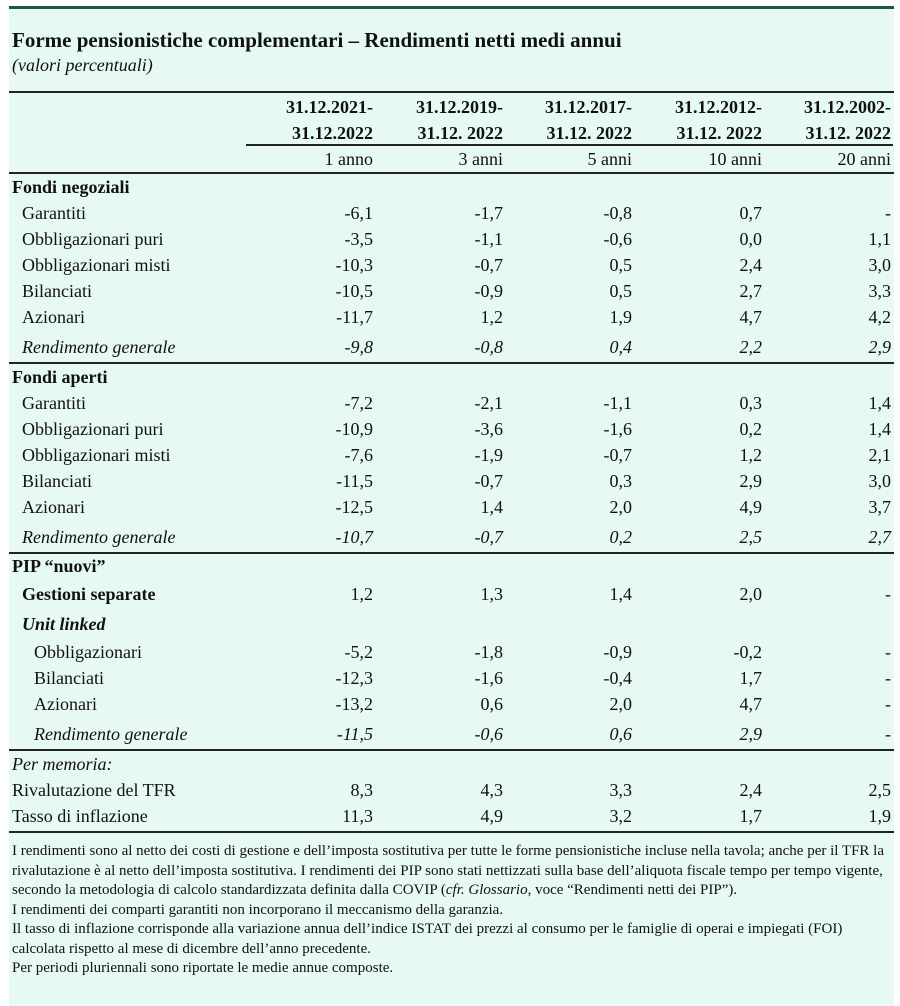  Describe the element at coordinates (621, 734) in the screenshot. I see `cell: 0,6` at that location.